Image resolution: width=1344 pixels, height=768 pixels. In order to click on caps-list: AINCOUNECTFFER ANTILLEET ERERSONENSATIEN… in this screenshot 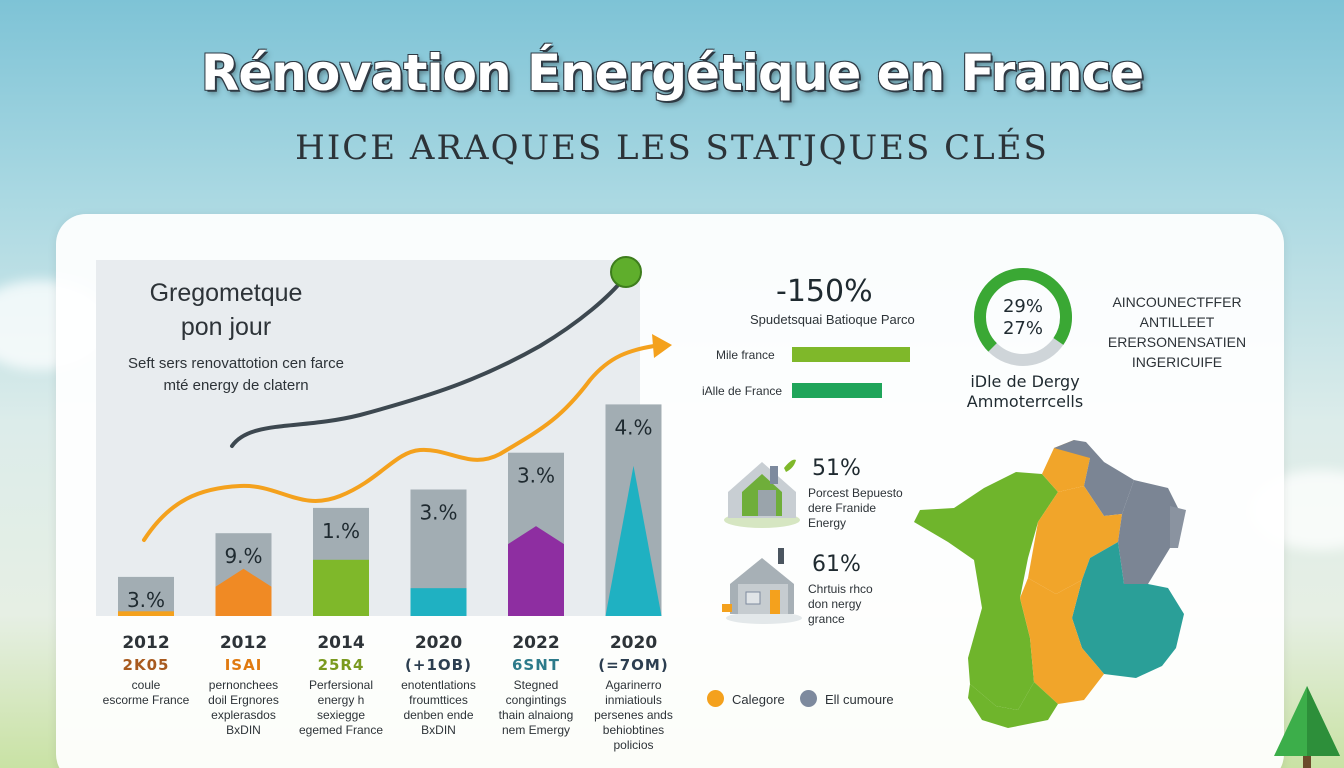, I will do `click(1177, 332)`.